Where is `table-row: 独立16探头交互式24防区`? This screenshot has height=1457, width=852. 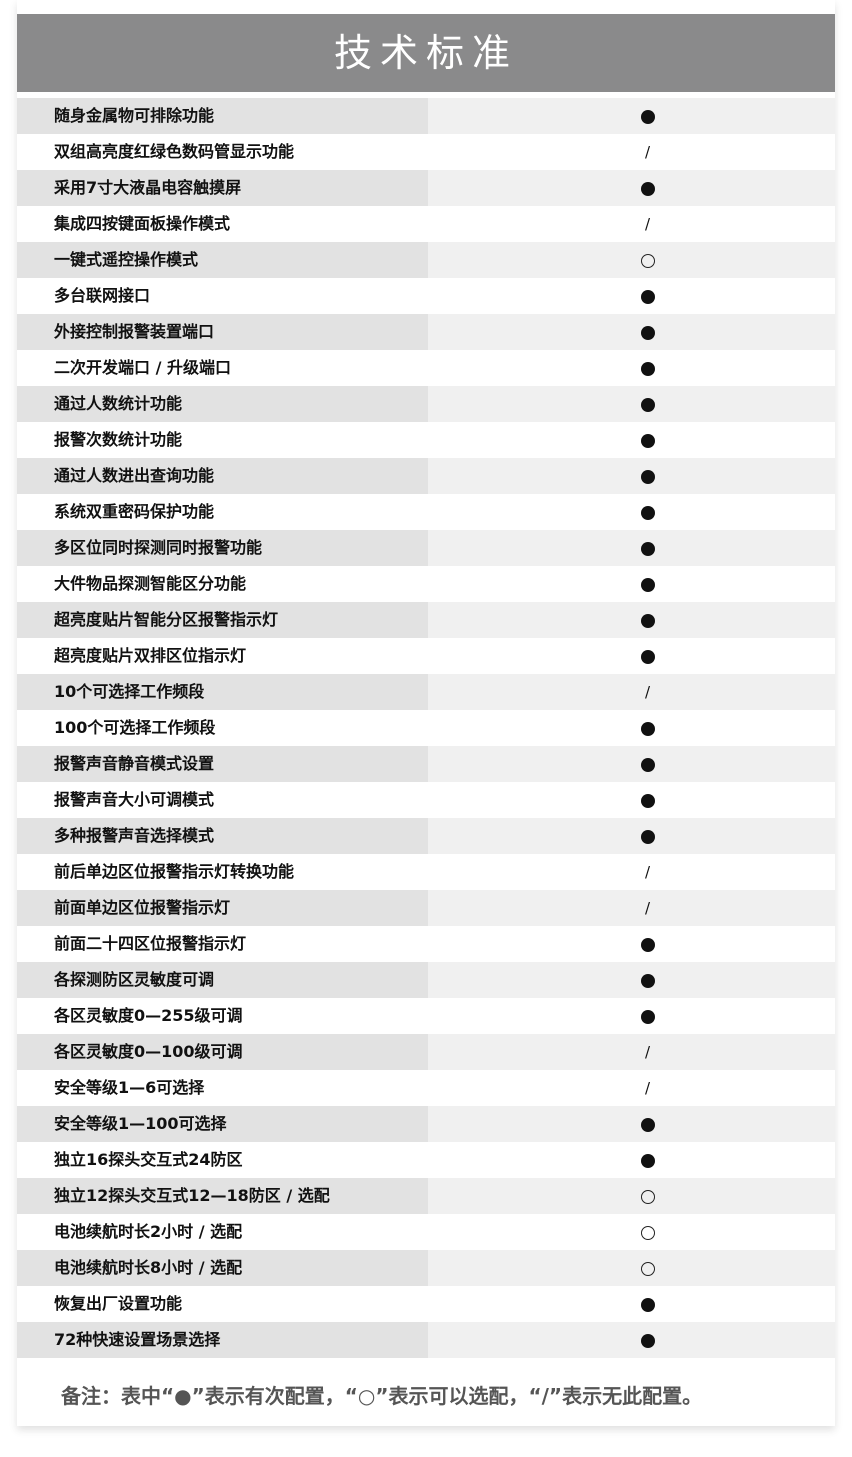
table-row: 独立16探头交互式24防区 is located at coordinates (426, 1160).